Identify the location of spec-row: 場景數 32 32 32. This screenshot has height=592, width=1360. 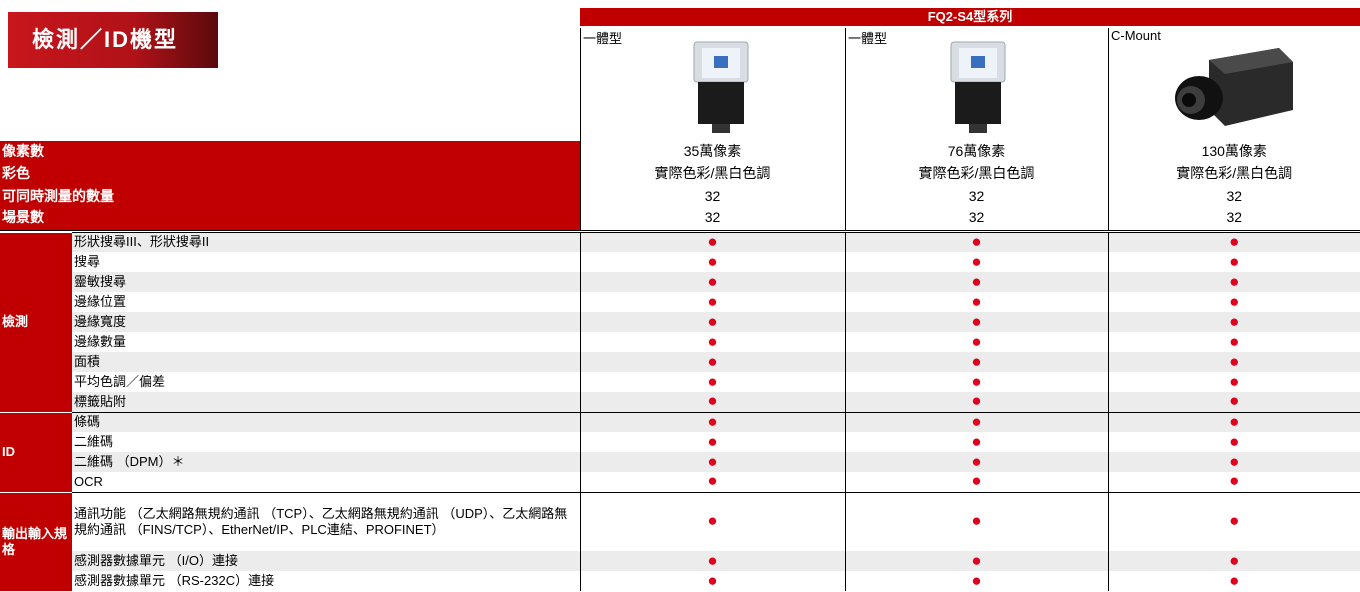
(680, 217).